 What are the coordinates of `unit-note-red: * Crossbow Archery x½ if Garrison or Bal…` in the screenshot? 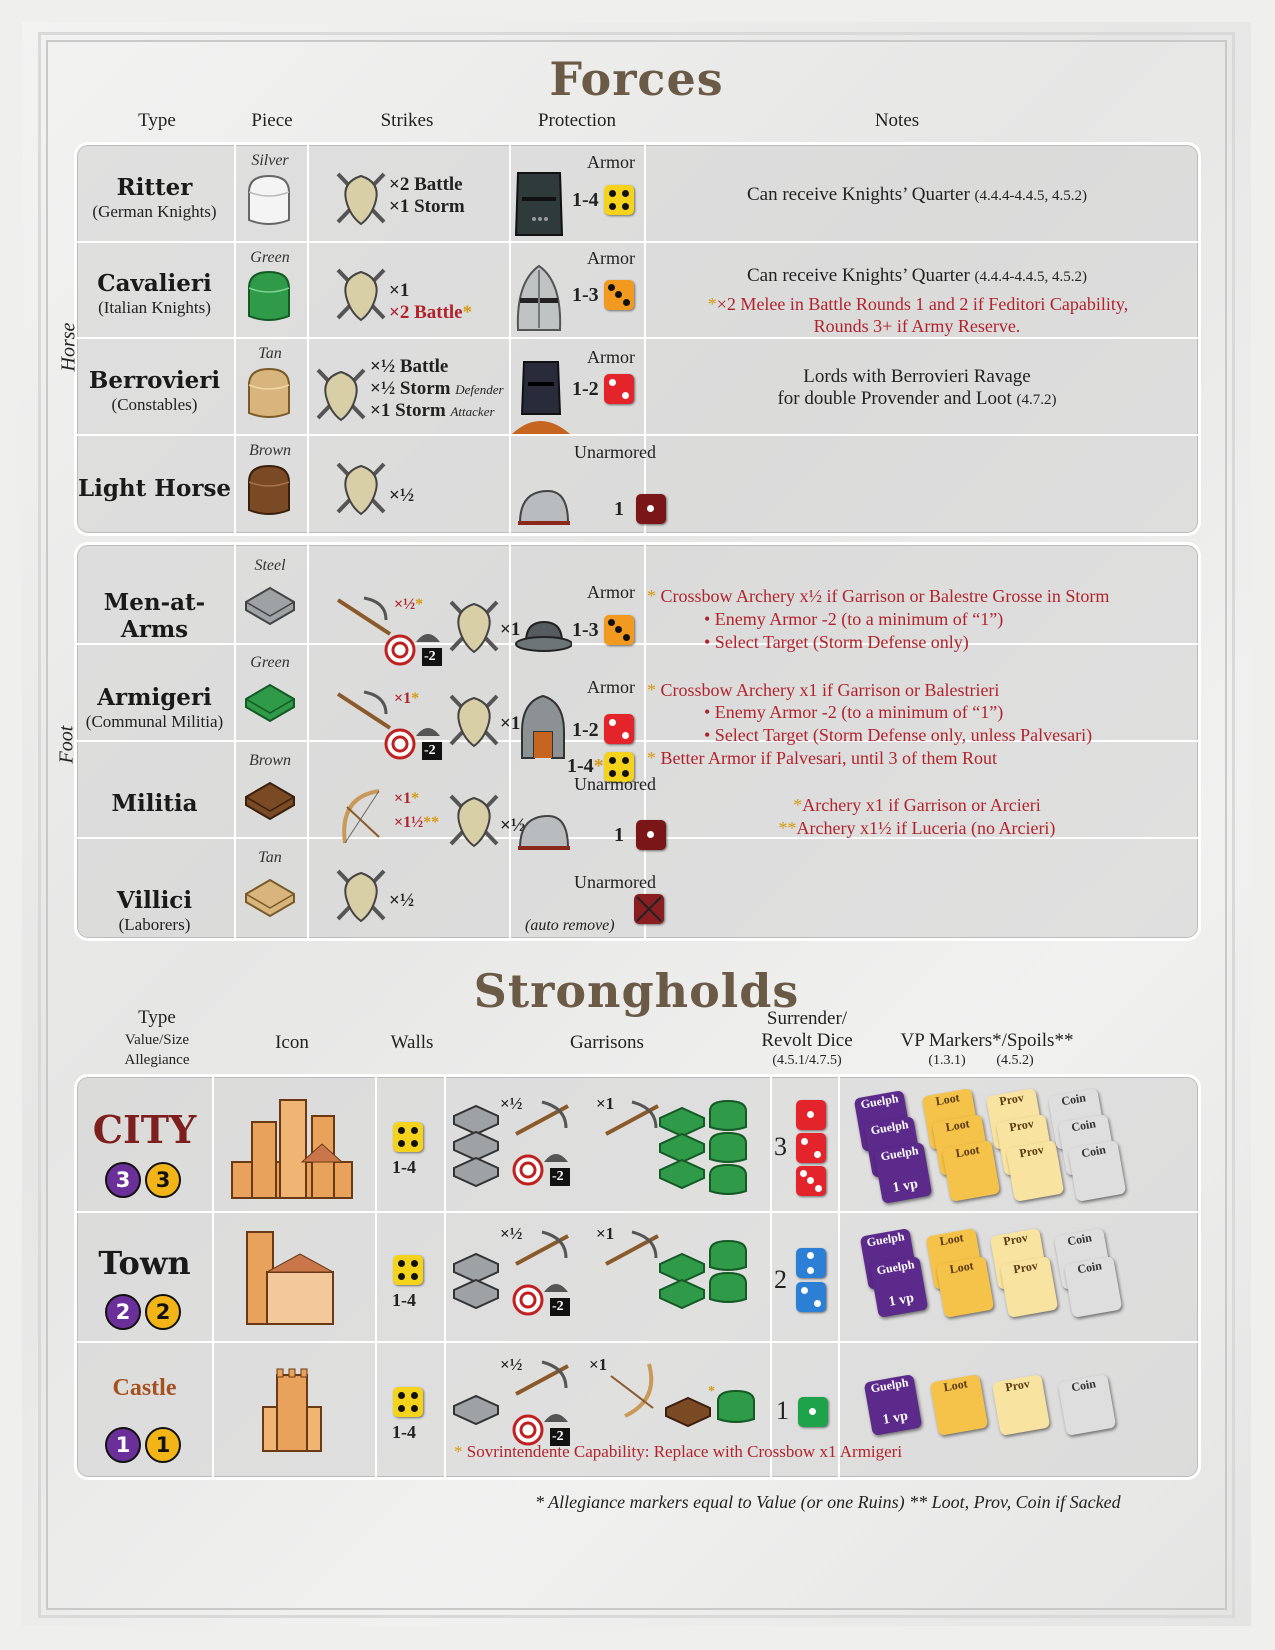 It's located at (878, 596).